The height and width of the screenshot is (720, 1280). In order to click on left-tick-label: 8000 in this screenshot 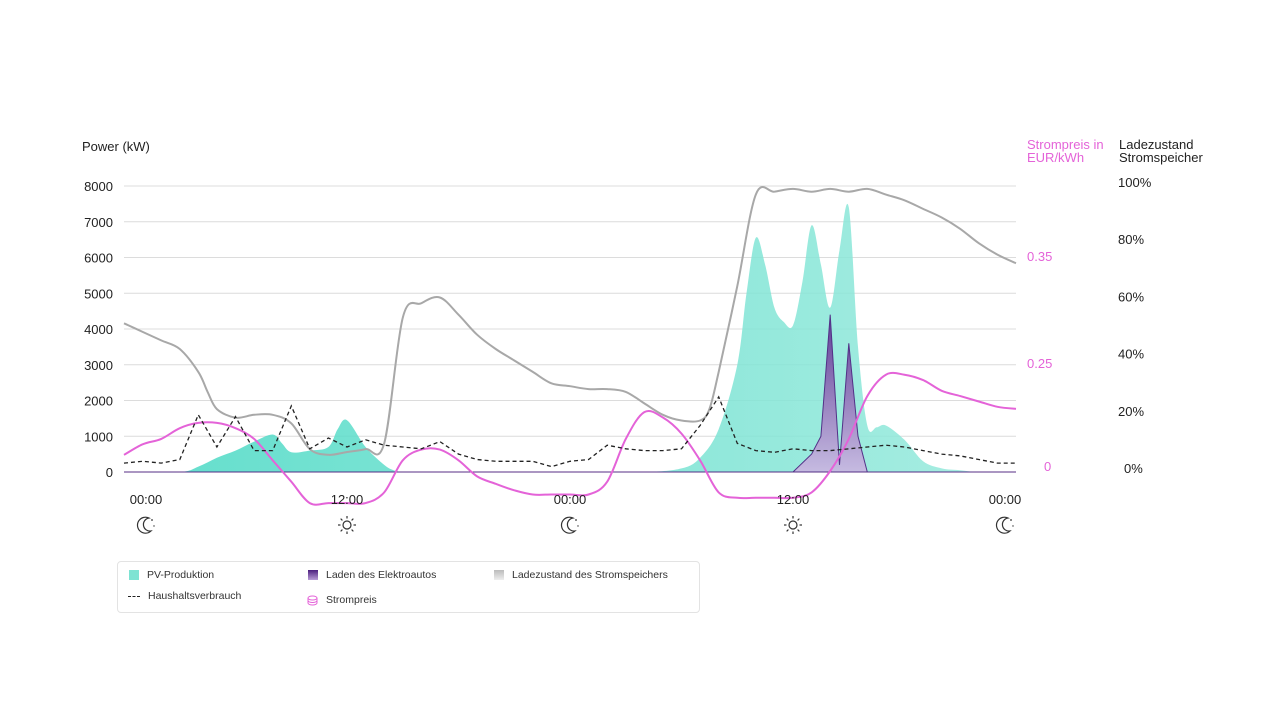, I will do `click(98, 186)`.